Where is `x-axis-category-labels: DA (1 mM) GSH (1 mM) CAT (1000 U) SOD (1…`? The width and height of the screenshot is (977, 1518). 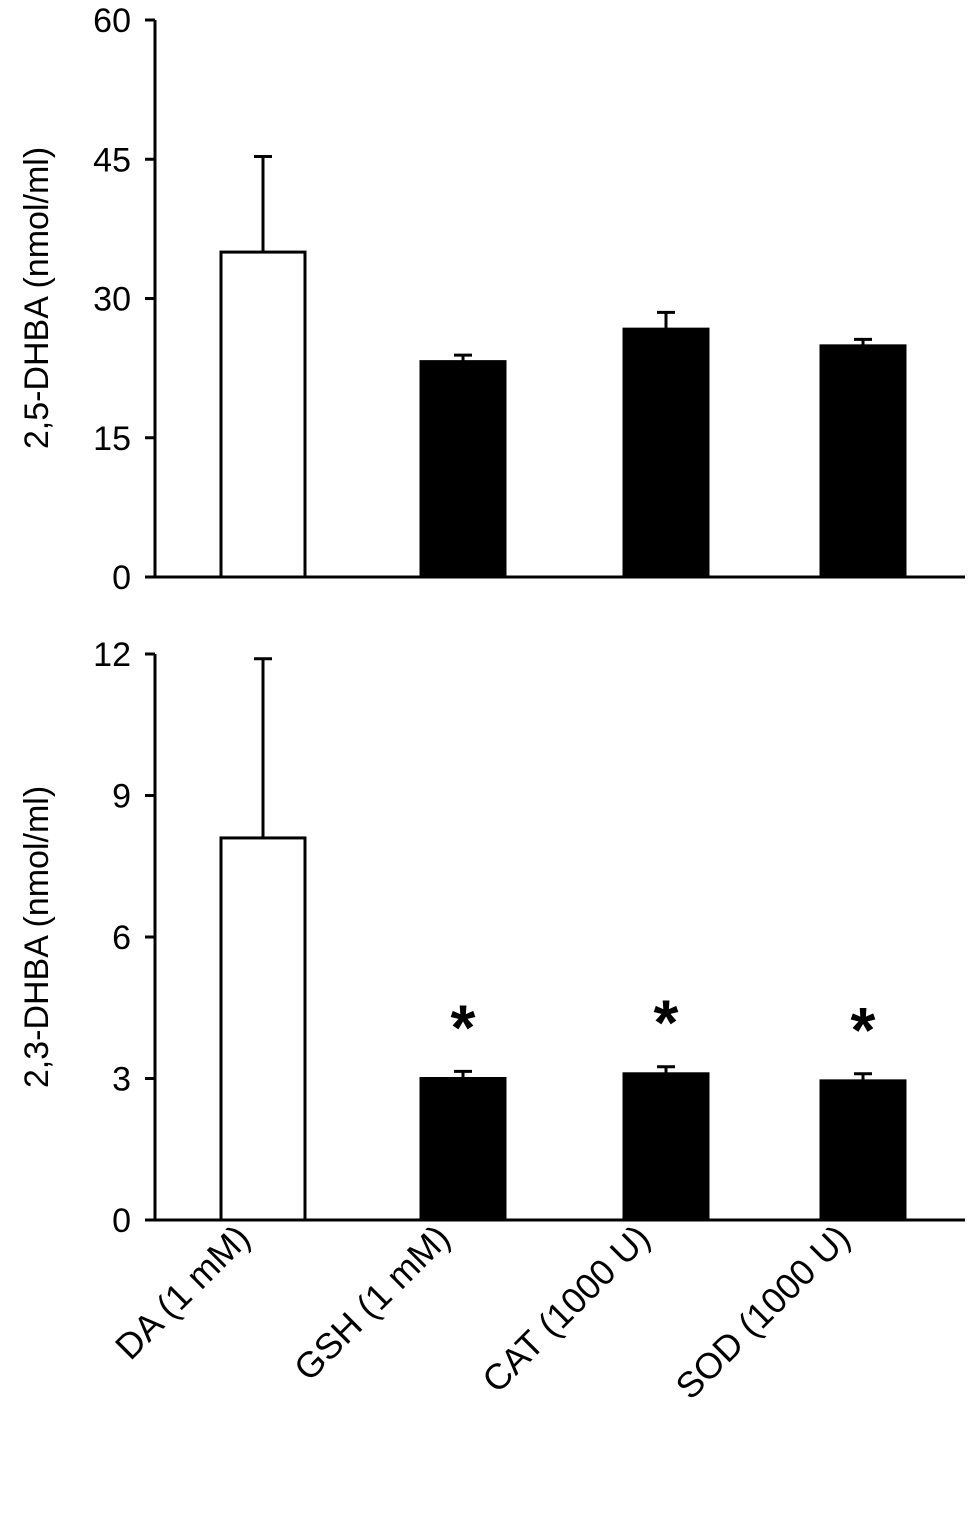
x-axis-category-labels: DA (1 mM) GSH (1 mM) CAT (1000 U) SOD (1… is located at coordinates (482, 1312).